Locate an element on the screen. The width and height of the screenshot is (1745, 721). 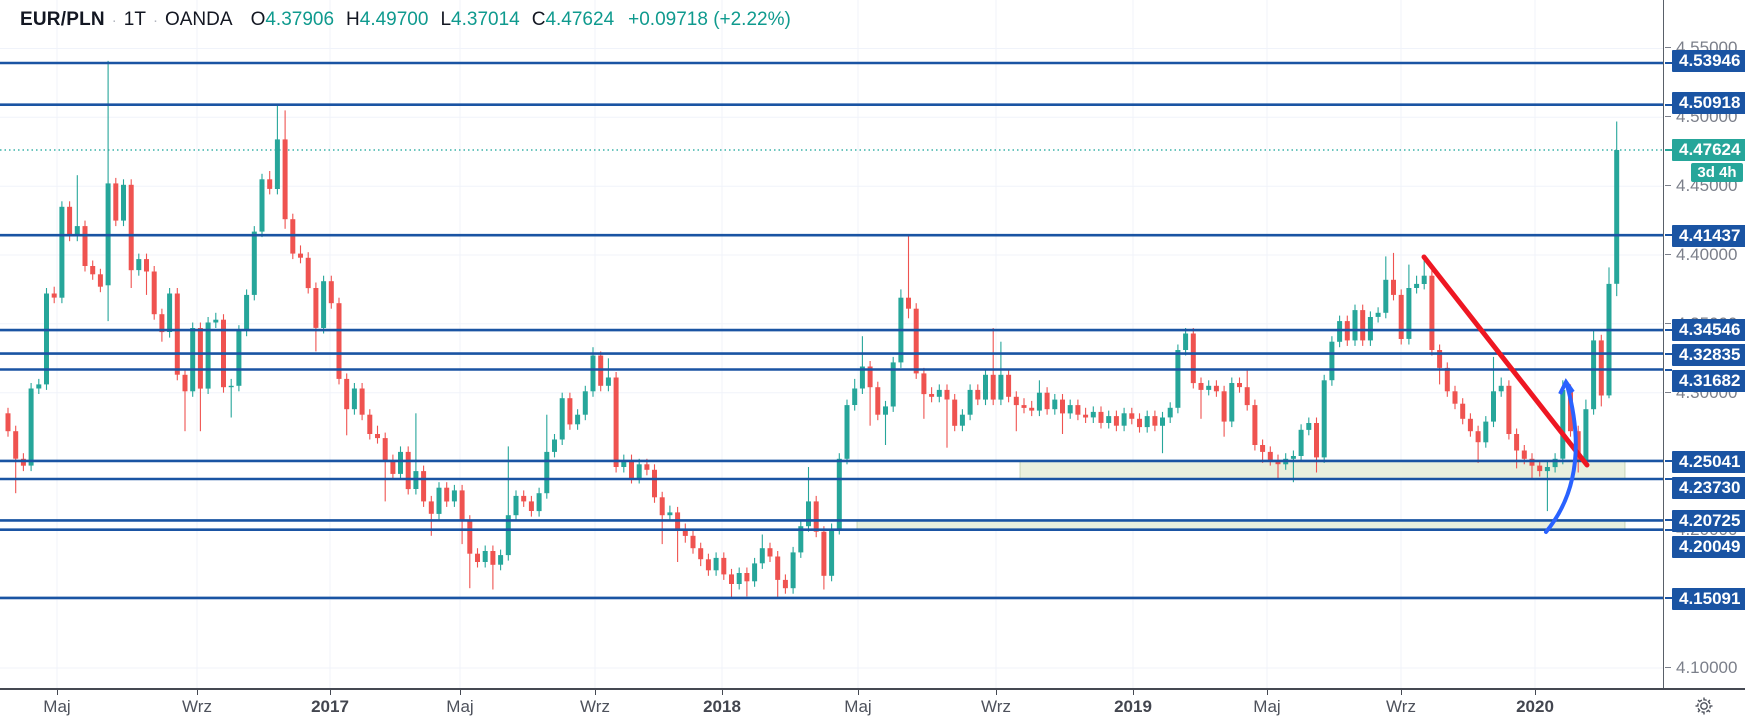
ohlc-readout: O4.37906 H4.49700 L4.37014 C4.47624 is located at coordinates (439, 20).